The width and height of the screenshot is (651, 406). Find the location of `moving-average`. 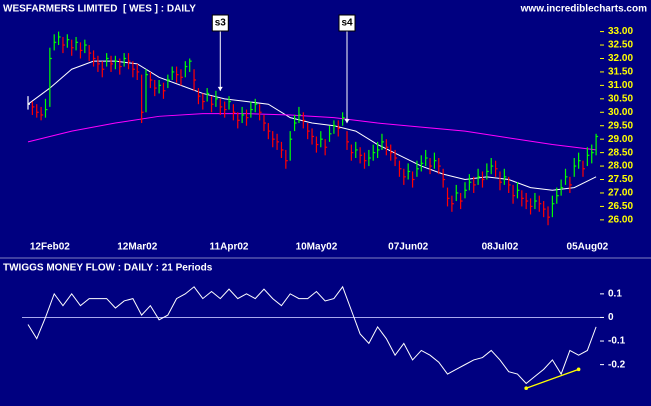

moving-average is located at coordinates (312, 132).